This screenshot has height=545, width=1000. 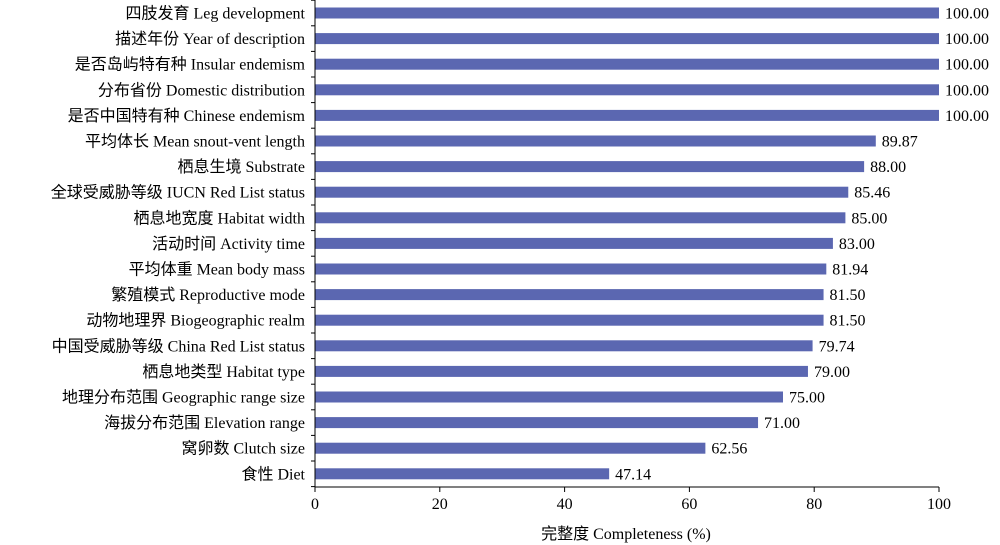 What do you see at coordinates (689, 504) in the screenshot?
I see `x-tick-label: 60` at bounding box center [689, 504].